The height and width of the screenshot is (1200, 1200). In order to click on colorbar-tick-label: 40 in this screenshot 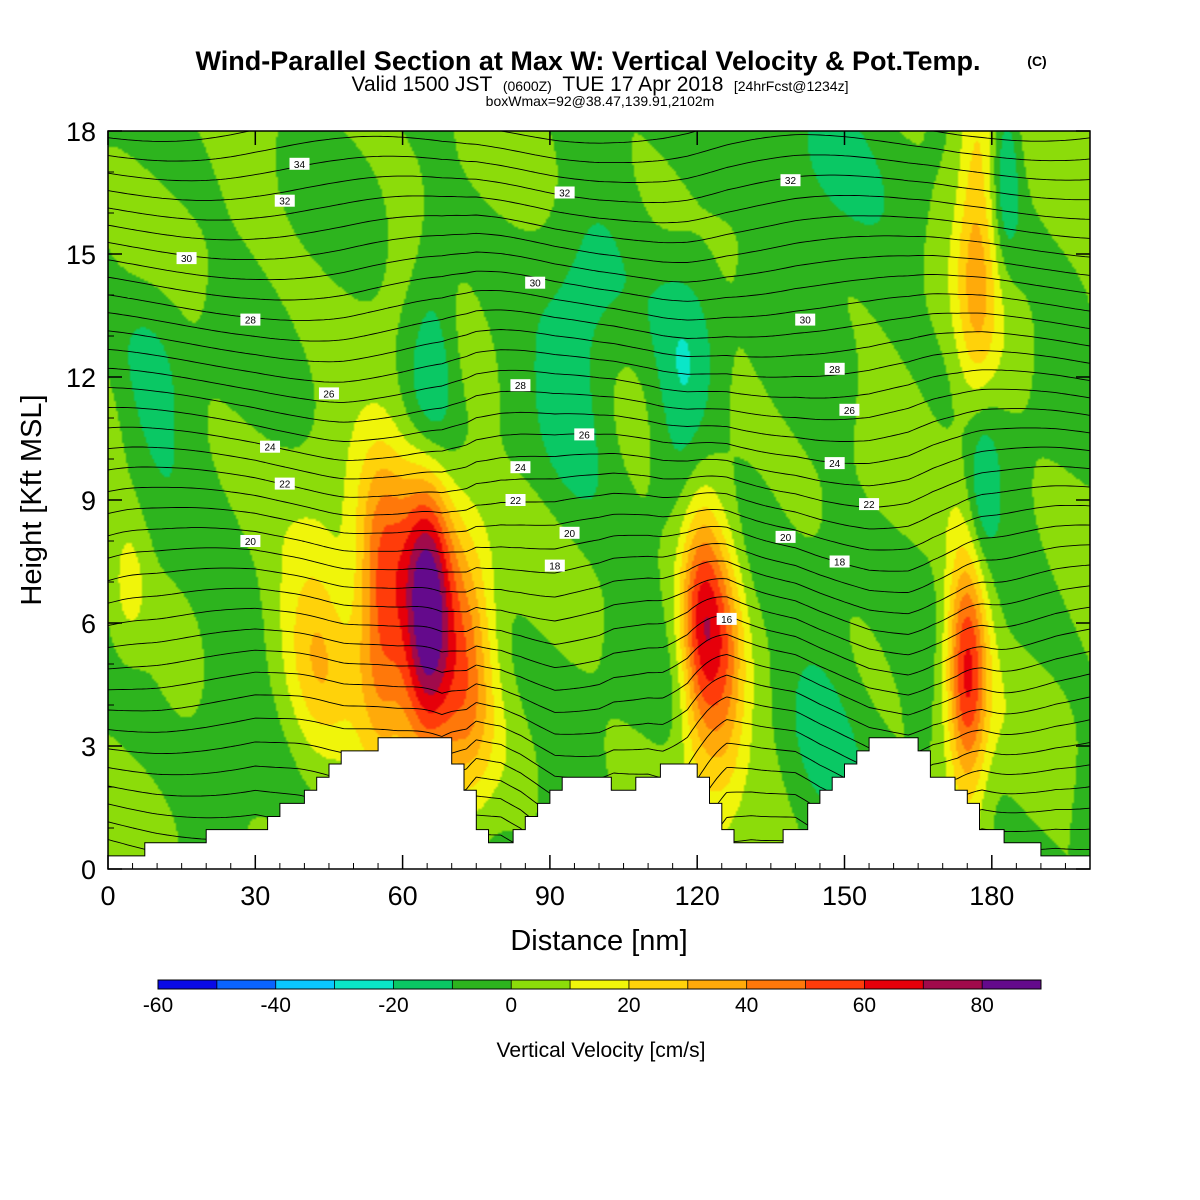, I will do `click(746, 1005)`.